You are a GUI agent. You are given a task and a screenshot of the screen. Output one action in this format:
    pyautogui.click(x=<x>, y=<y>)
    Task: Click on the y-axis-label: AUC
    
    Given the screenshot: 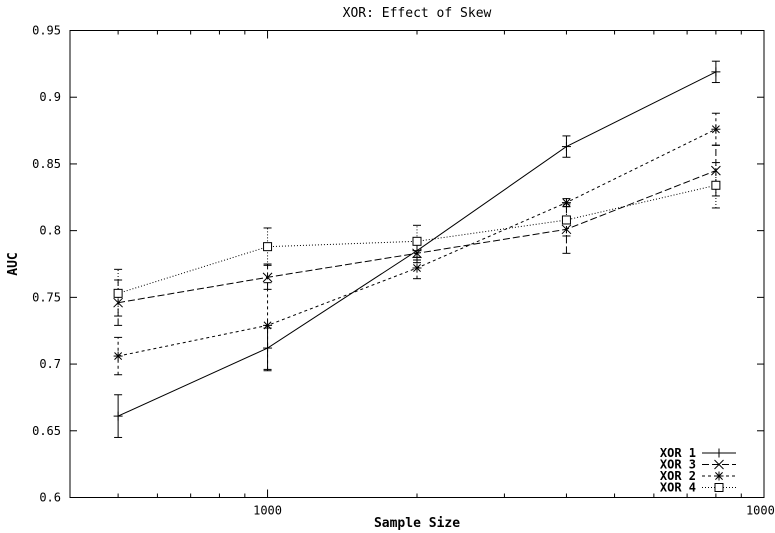 What is the action you would take?
    pyautogui.click(x=13, y=263)
    